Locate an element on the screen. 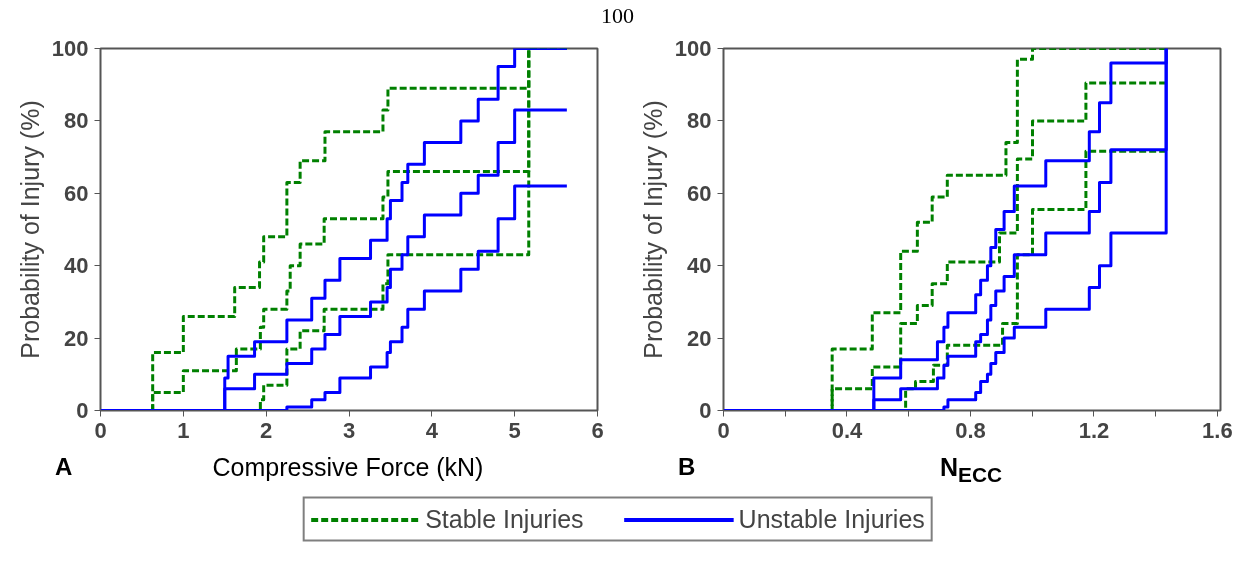 The image size is (1244, 578). text: B is located at coordinates (687, 467).